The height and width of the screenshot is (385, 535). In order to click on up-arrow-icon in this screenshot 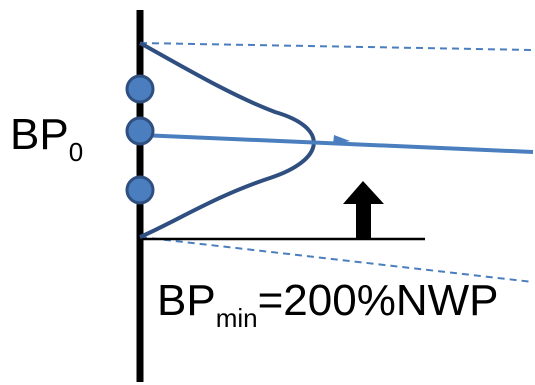, I will do `click(363, 210)`.